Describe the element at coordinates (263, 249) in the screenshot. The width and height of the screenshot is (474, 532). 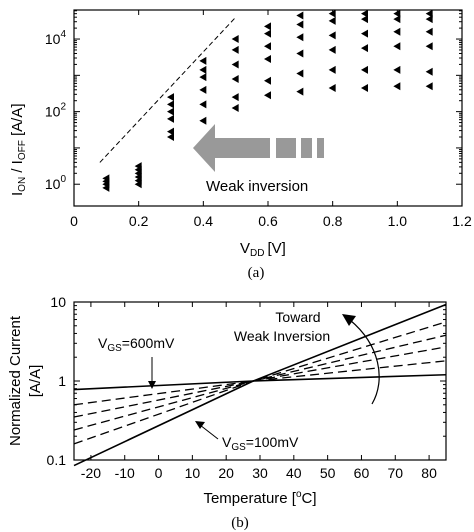
I see `panel-a-x-axis-label: VDD [V]` at that location.